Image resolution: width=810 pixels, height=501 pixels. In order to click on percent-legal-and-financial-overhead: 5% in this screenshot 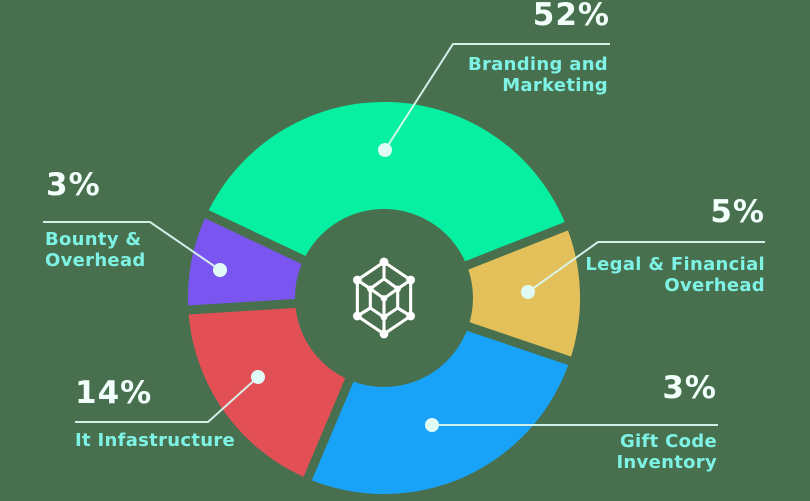, I will do `click(737, 212)`.